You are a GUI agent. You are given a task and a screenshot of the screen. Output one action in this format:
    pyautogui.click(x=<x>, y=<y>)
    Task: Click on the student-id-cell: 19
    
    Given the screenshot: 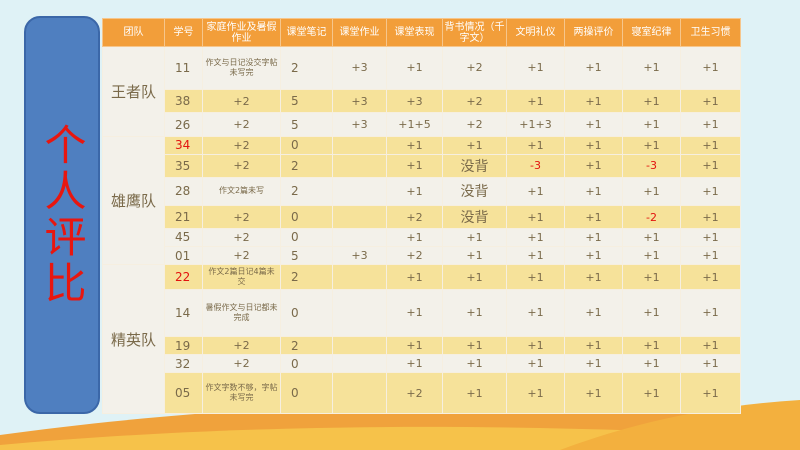 What is the action you would take?
    pyautogui.click(x=183, y=345)
    